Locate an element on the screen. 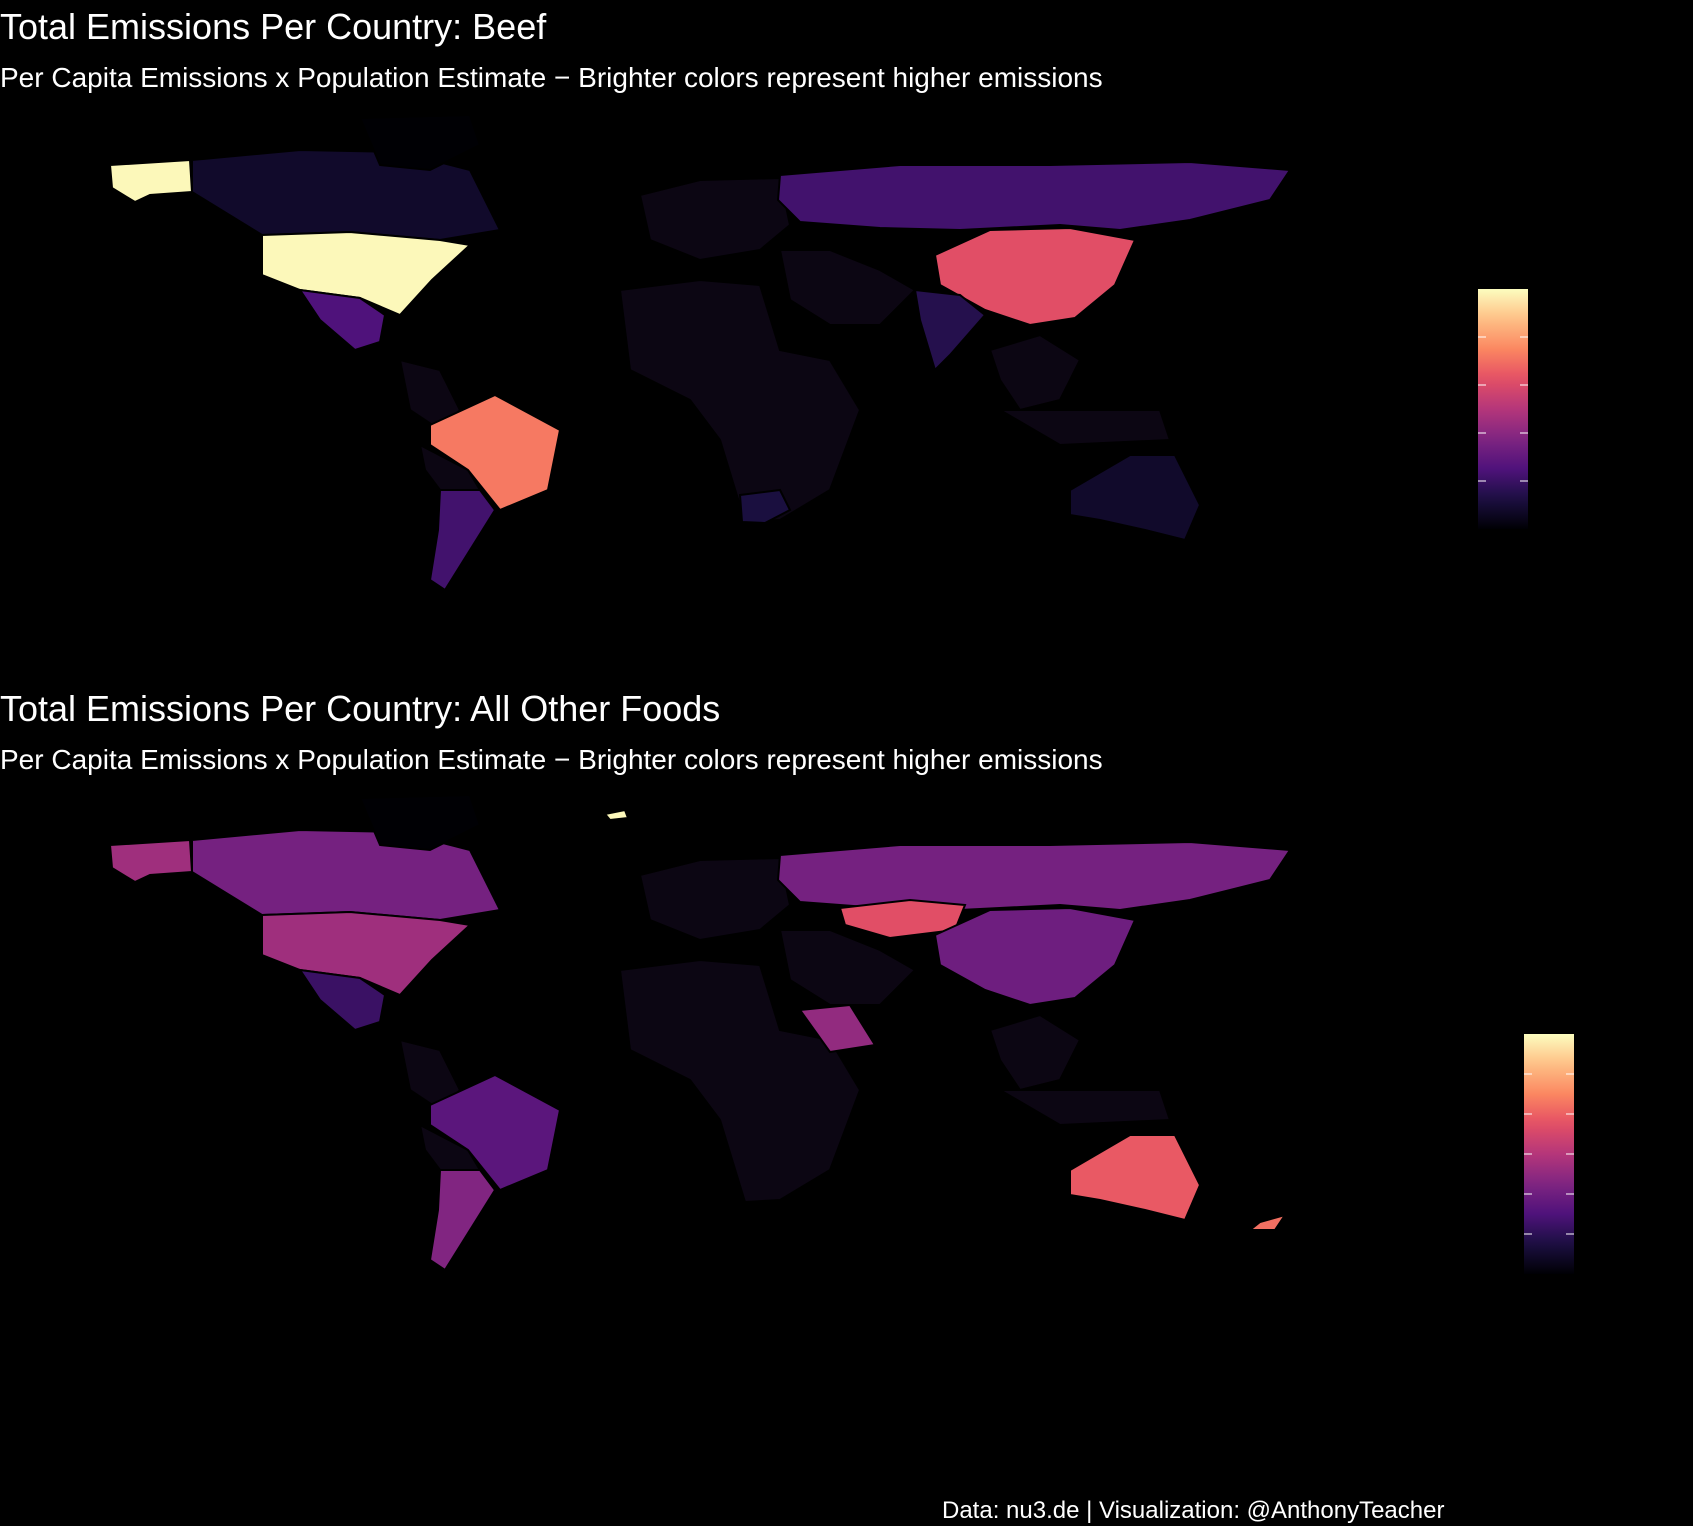  country-south-africa is located at coordinates (765, 506).